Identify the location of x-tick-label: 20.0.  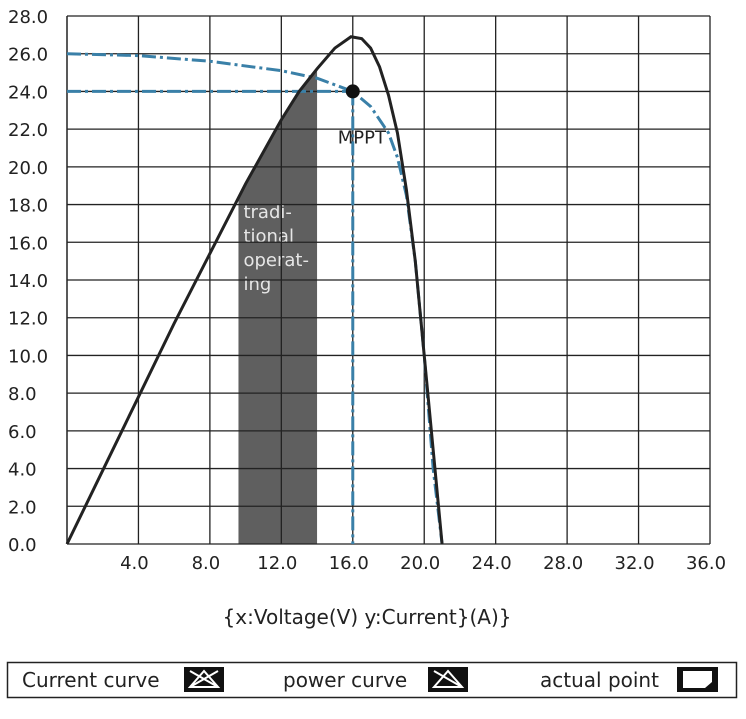
(420, 563).